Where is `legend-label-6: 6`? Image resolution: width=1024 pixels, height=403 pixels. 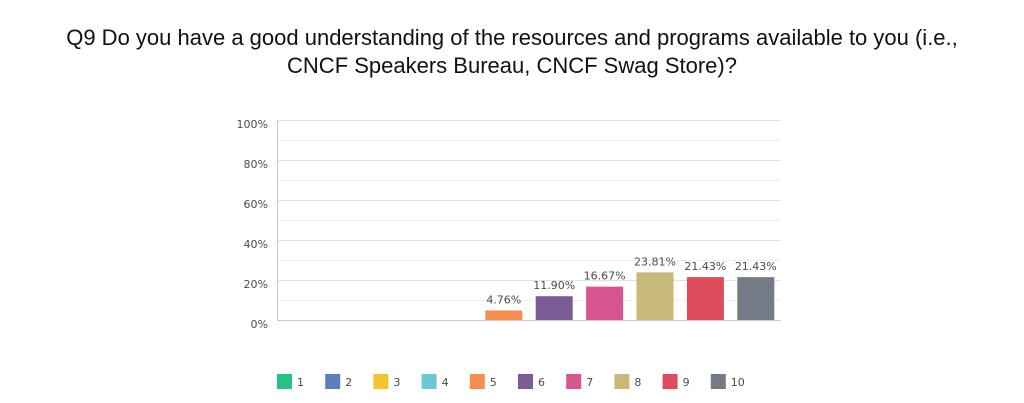
legend-label-6: 6 is located at coordinates (541, 382).